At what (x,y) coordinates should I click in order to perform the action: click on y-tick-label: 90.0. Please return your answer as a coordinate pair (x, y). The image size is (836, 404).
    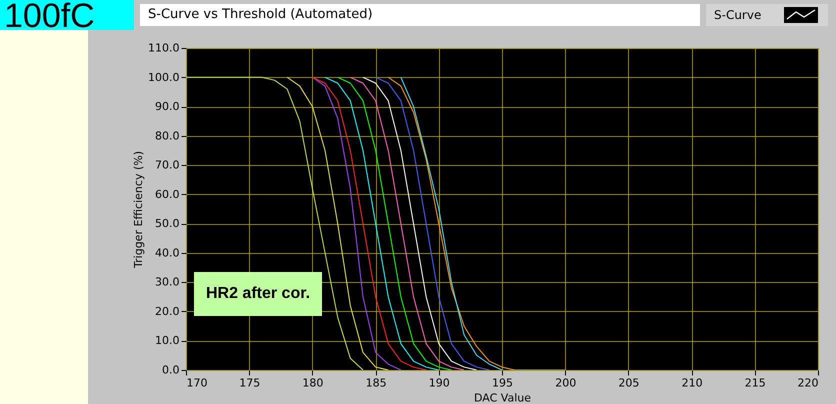
    Looking at the image, I should click on (167, 107).